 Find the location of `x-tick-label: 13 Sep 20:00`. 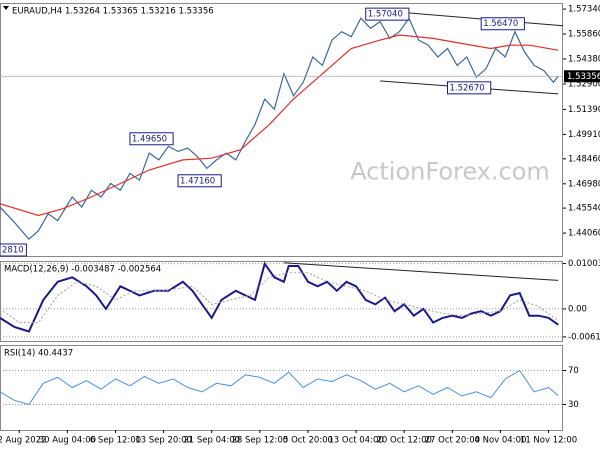

x-tick-label: 13 Sep 20:00 is located at coordinates (163, 441).